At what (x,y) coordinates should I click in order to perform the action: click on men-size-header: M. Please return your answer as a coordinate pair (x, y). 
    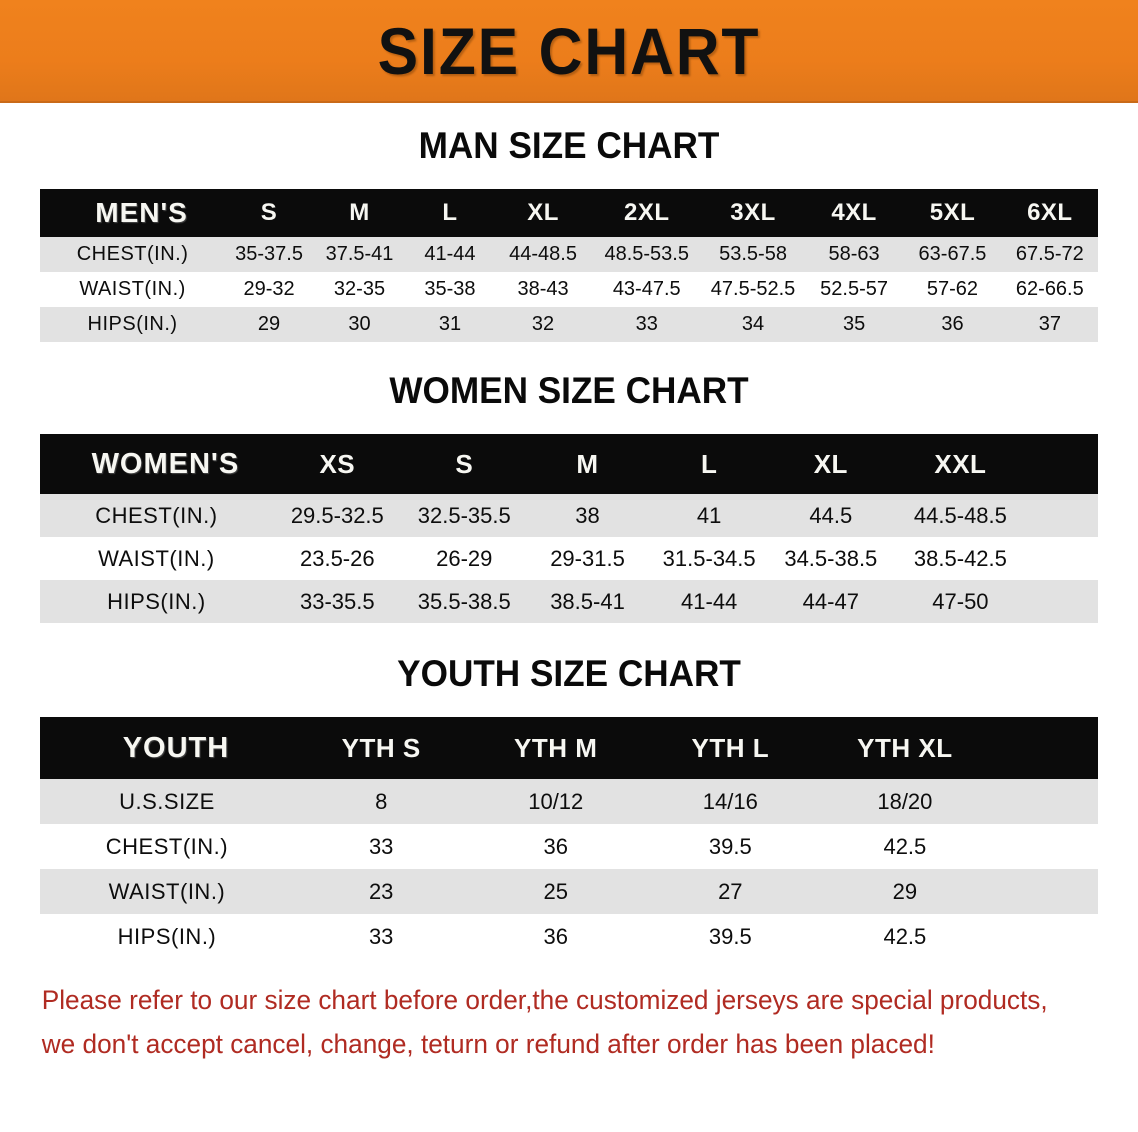
    Looking at the image, I should click on (359, 212).